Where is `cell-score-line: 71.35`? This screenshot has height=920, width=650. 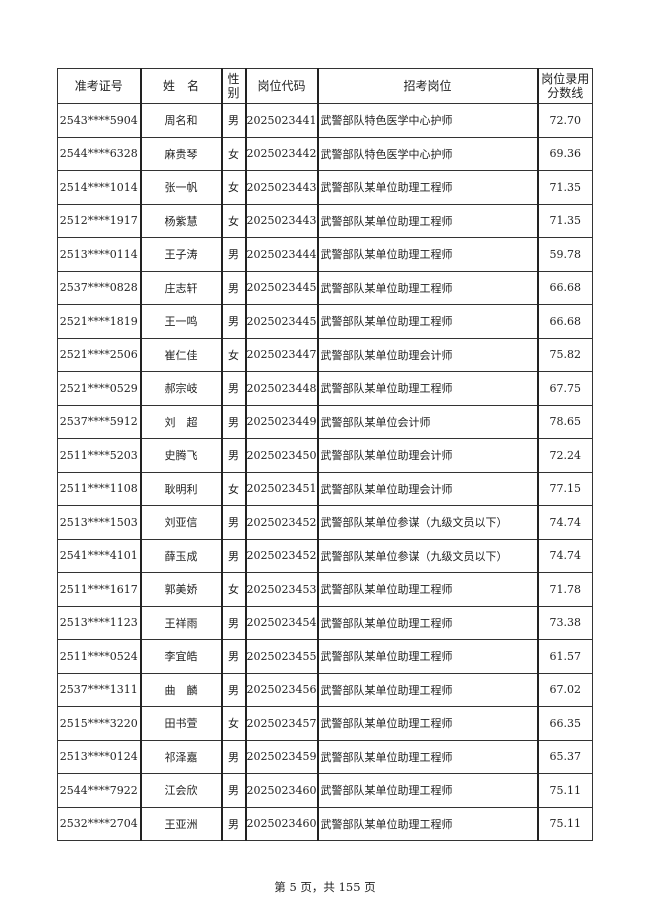
cell-score-line: 71.35 is located at coordinates (564, 187).